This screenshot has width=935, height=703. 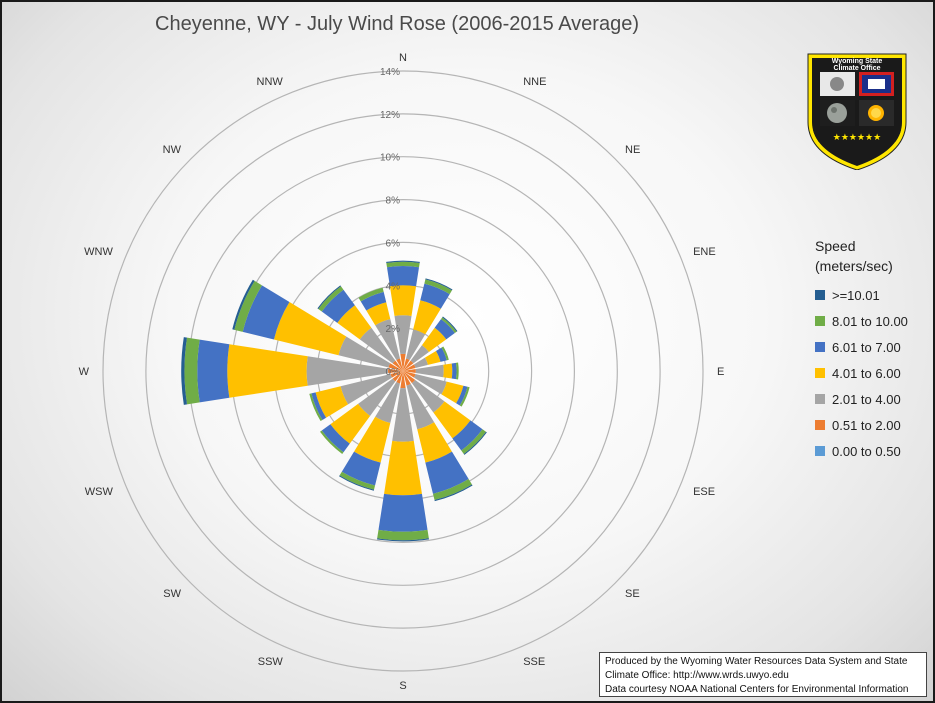 I want to click on logo-text-line1: Wyoming State, so click(x=857, y=61).